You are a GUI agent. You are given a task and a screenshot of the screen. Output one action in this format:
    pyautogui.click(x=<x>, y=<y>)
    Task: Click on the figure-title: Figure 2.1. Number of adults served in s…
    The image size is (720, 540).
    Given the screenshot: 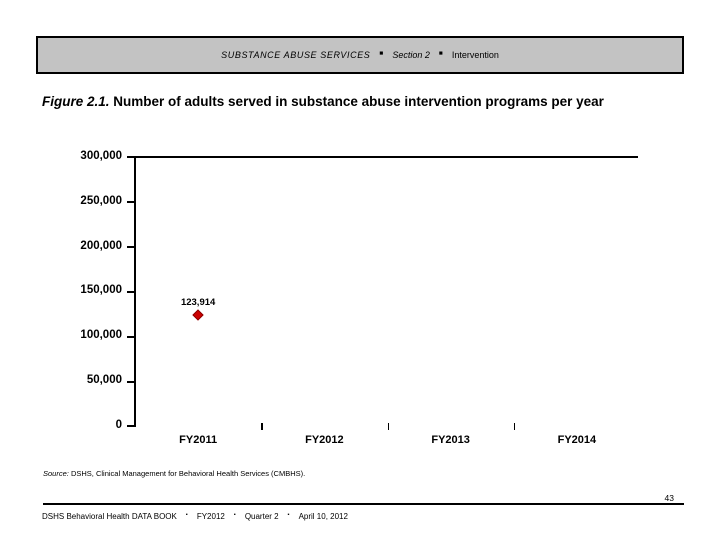 What is the action you would take?
    pyautogui.click(x=342, y=101)
    